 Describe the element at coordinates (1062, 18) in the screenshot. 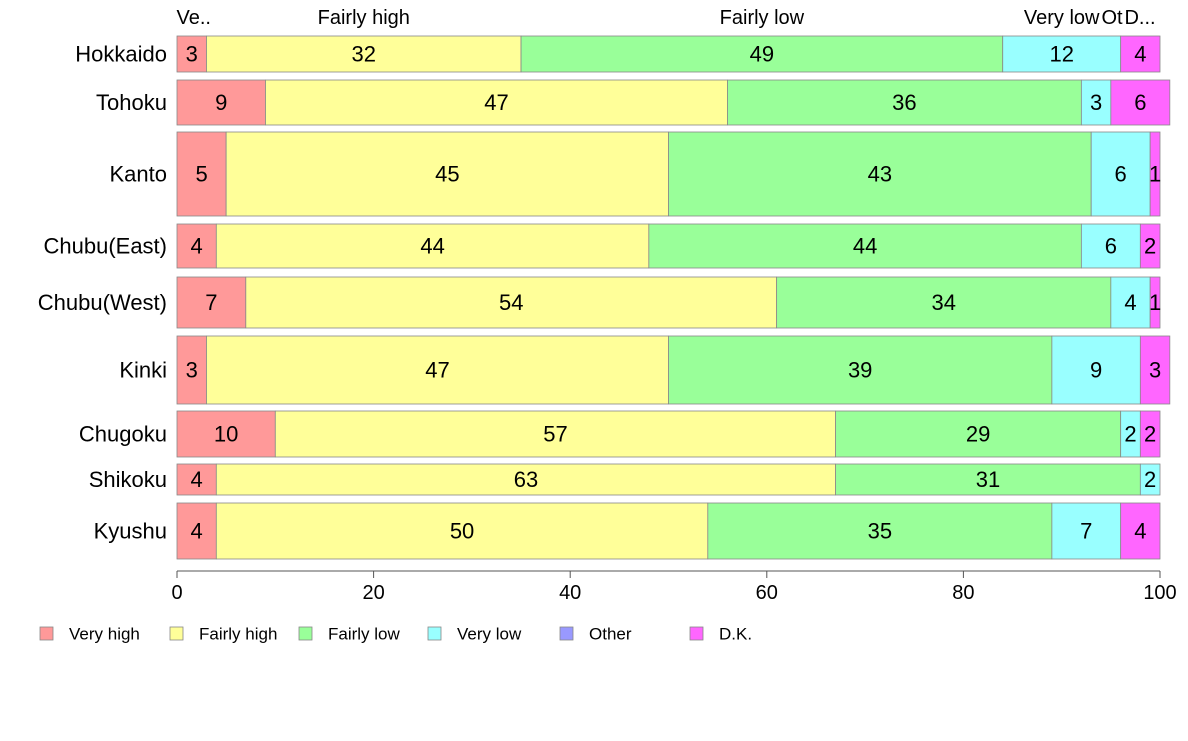

I see `top-series-label: Very low` at that location.